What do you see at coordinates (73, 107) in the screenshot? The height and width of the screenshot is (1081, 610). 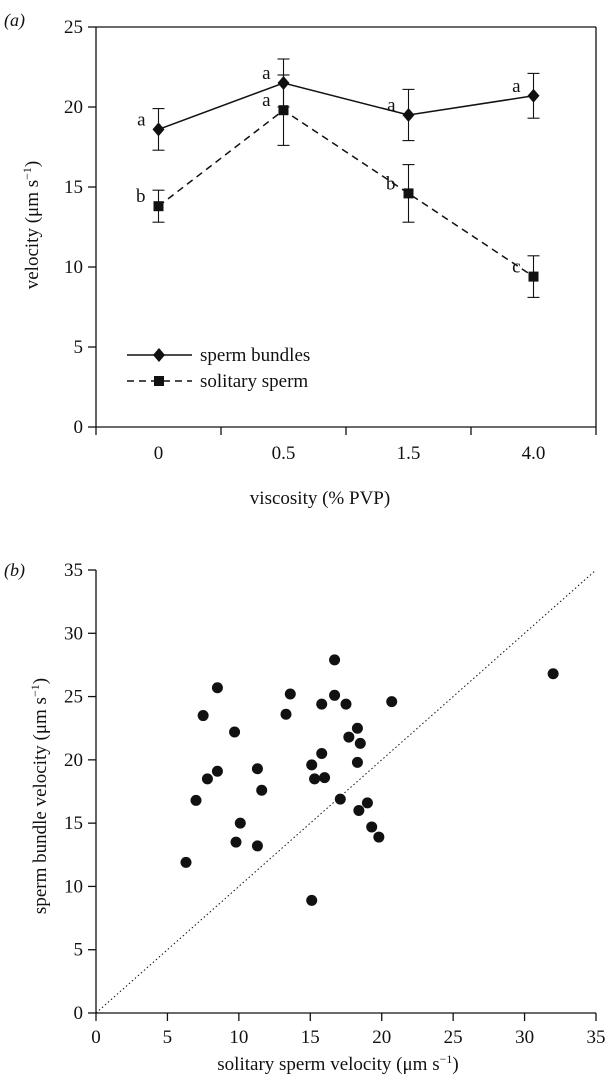 I see `panel-a-y-tick-label: 20` at bounding box center [73, 107].